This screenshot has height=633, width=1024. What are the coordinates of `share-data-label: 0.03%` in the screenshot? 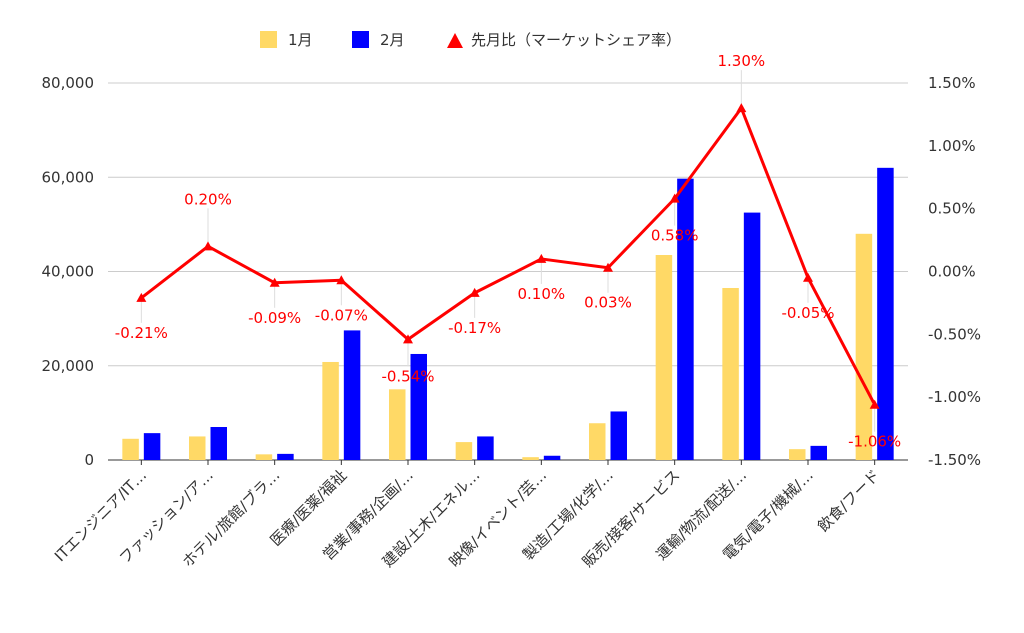 It's located at (608, 303).